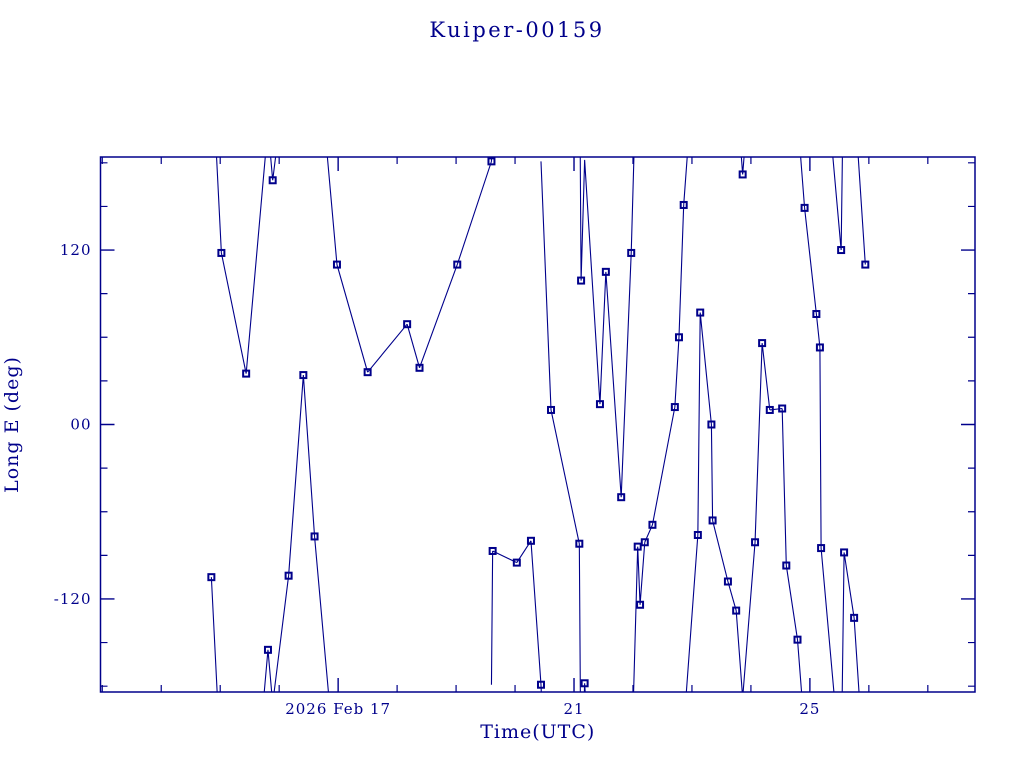 This screenshot has height=768, width=1024. I want to click on x-tick-label: 25, so click(809, 709).